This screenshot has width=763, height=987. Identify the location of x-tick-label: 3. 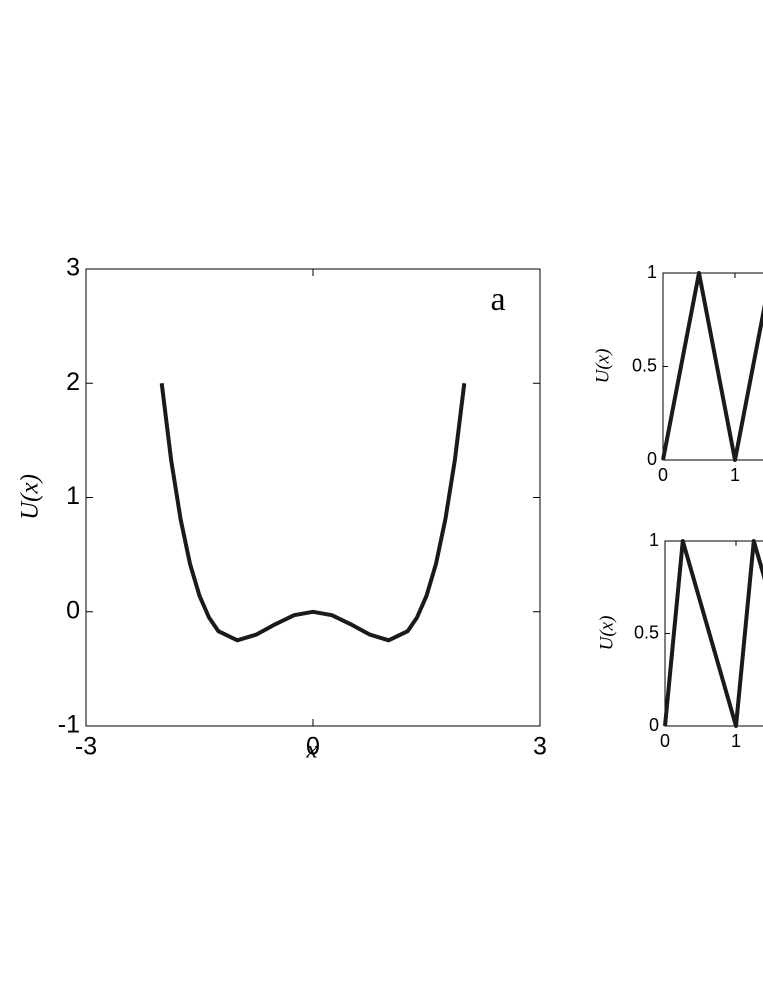
(540, 747).